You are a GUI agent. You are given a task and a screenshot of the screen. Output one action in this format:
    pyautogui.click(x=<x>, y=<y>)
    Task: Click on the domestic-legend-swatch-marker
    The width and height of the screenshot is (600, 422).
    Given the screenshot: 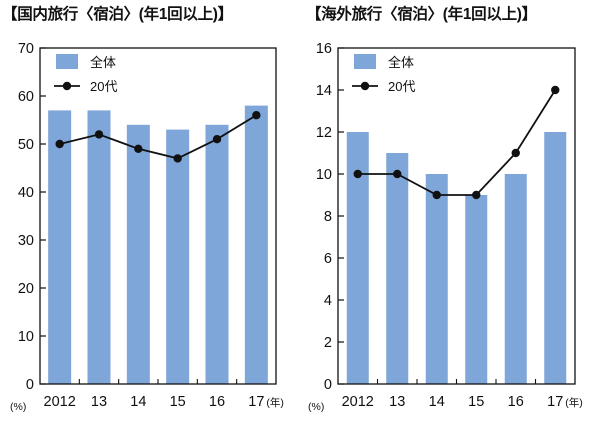 What is the action you would take?
    pyautogui.click(x=67, y=86)
    